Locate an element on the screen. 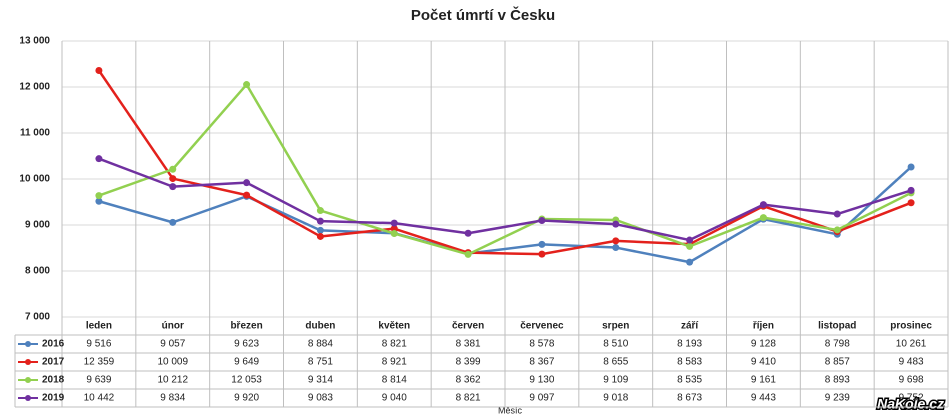 The width and height of the screenshot is (950, 419). table-value: 9 483 is located at coordinates (911, 362).